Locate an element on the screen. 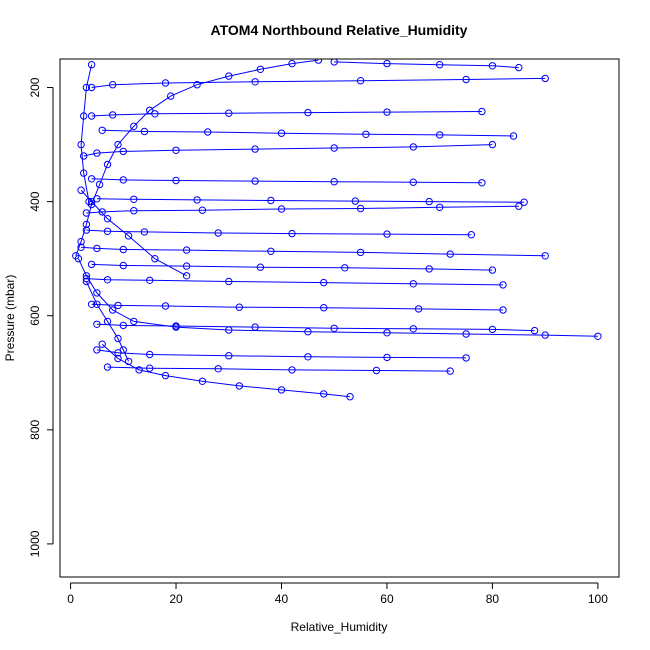 This screenshot has width=650, height=650. x-tick-label: 60 is located at coordinates (387, 599).